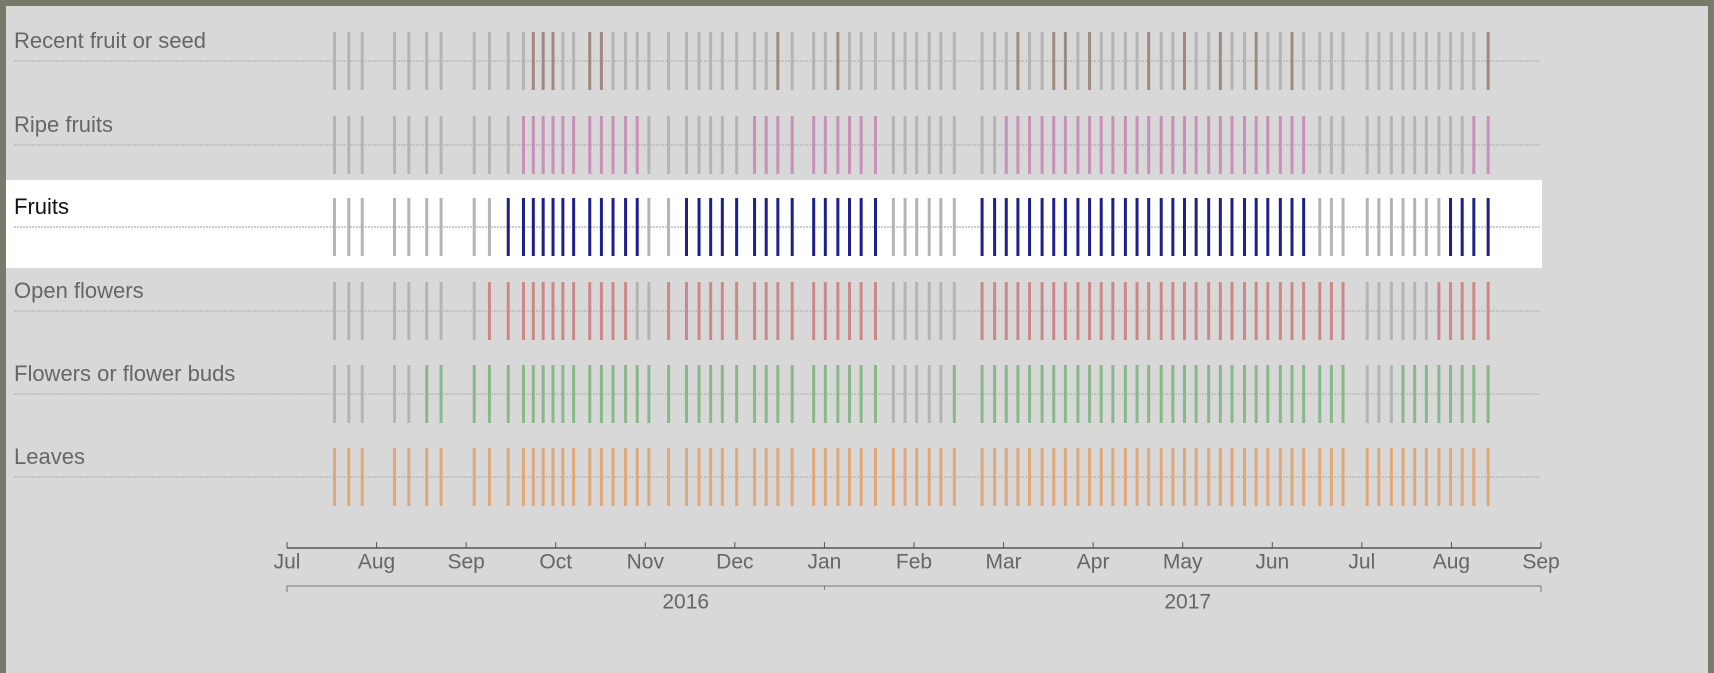  Describe the element at coordinates (555, 562) in the screenshot. I see `x-tick-label: Oct` at that location.